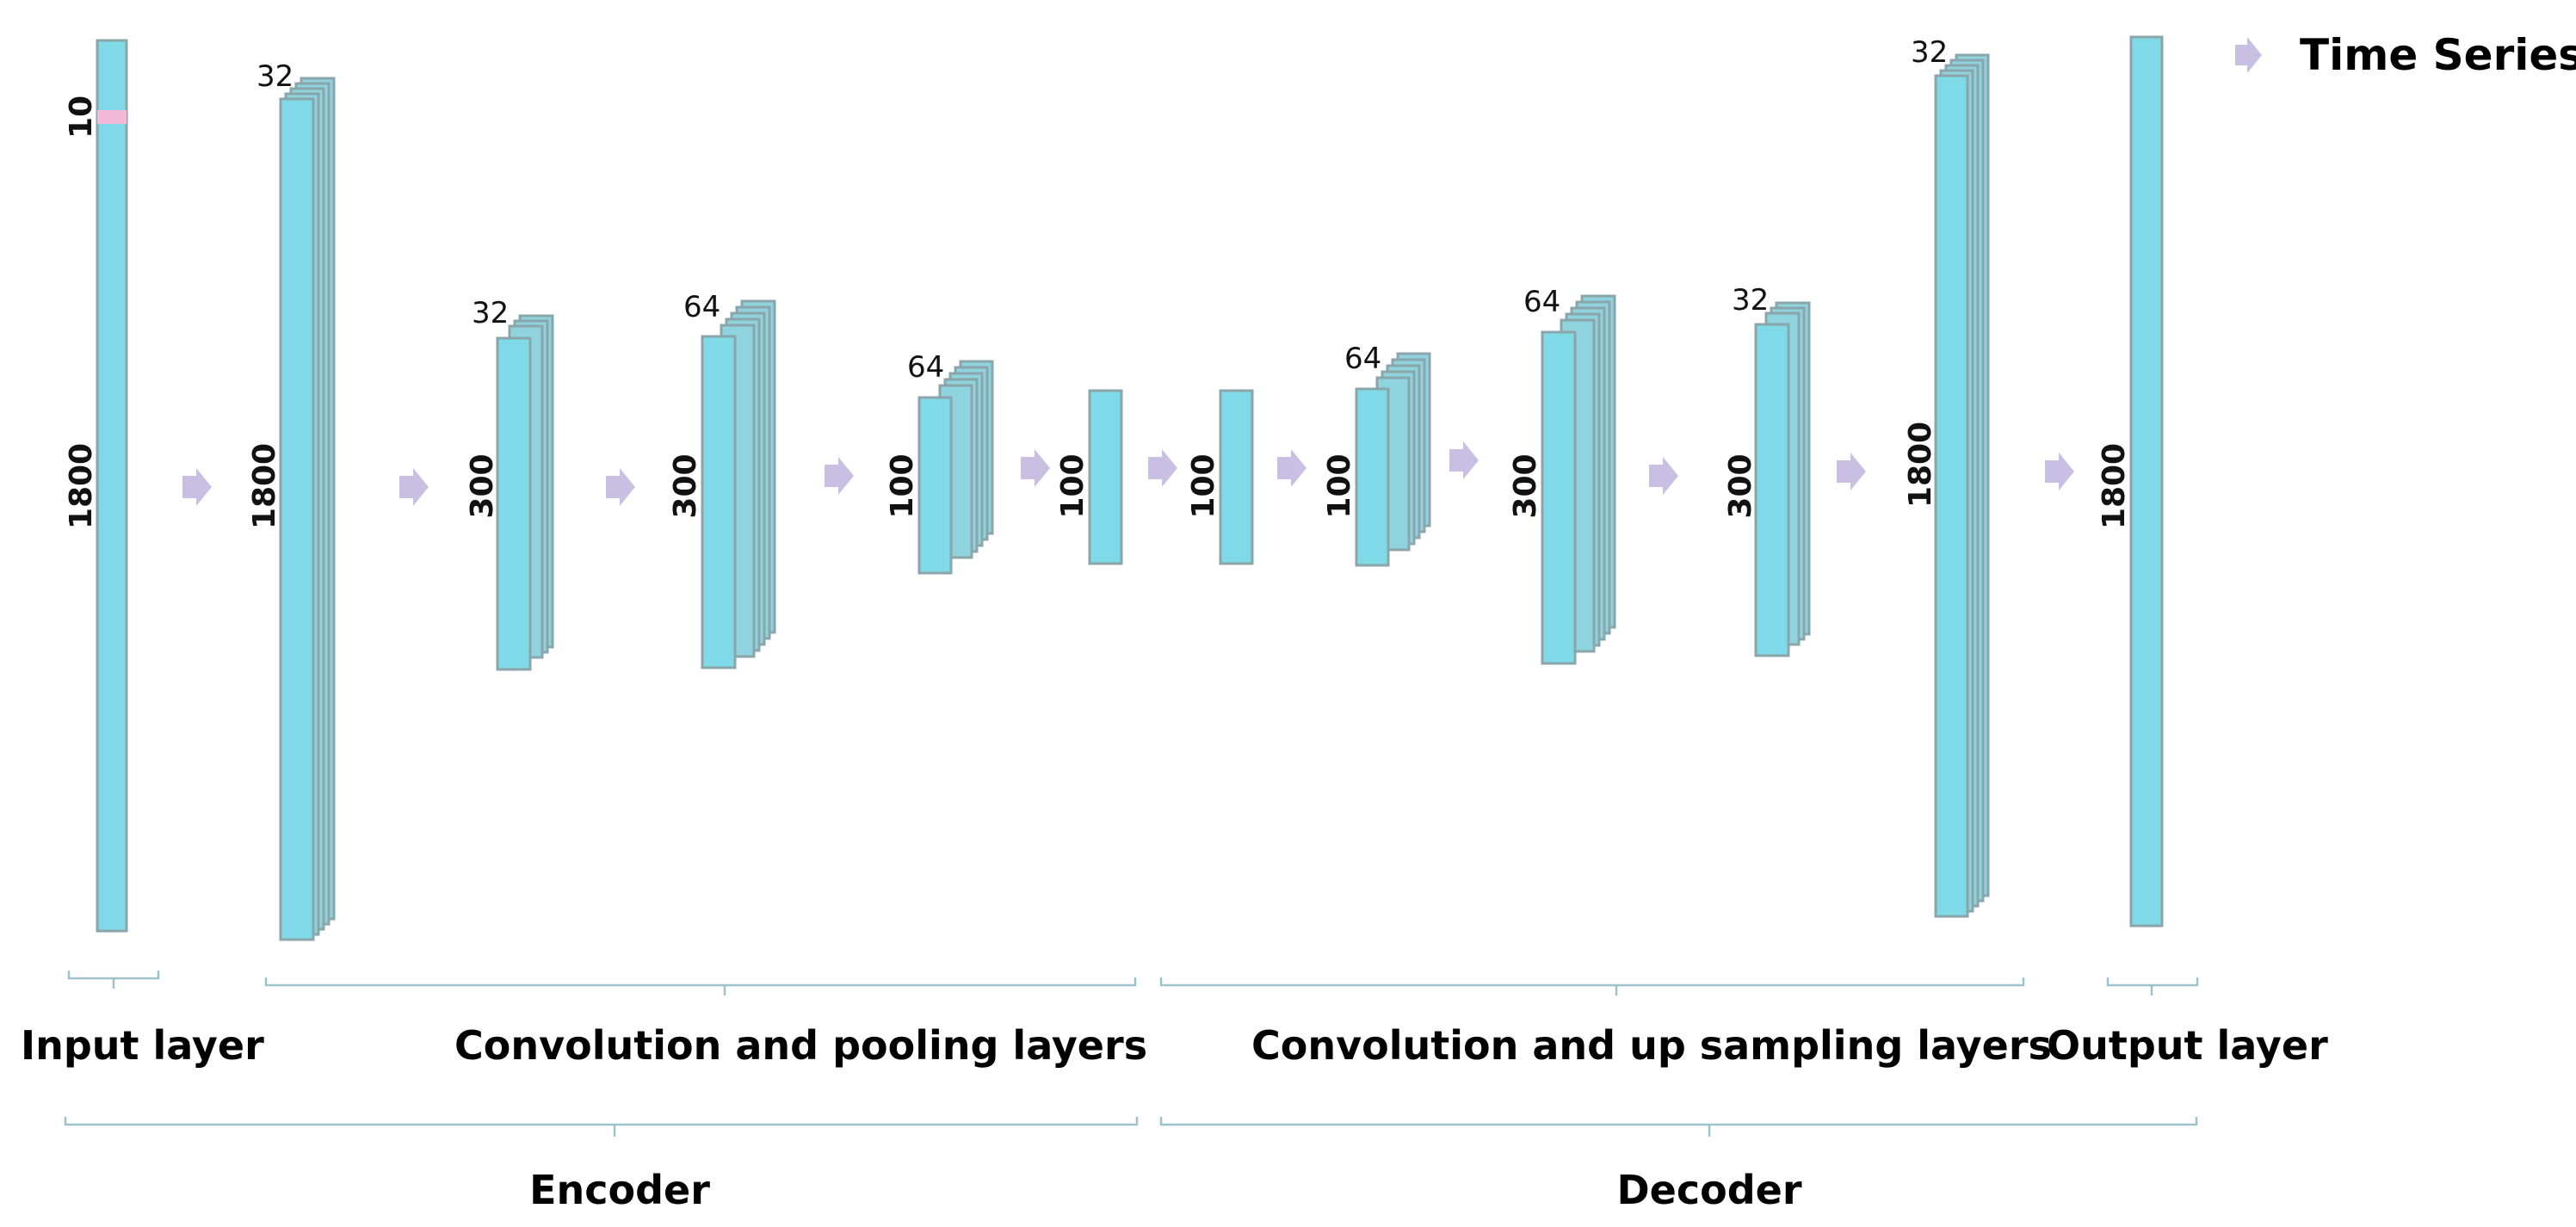 The image size is (2576, 1227). Describe the element at coordinates (1920, 465) in the screenshot. I see `decoder-5-length: 1800` at that location.